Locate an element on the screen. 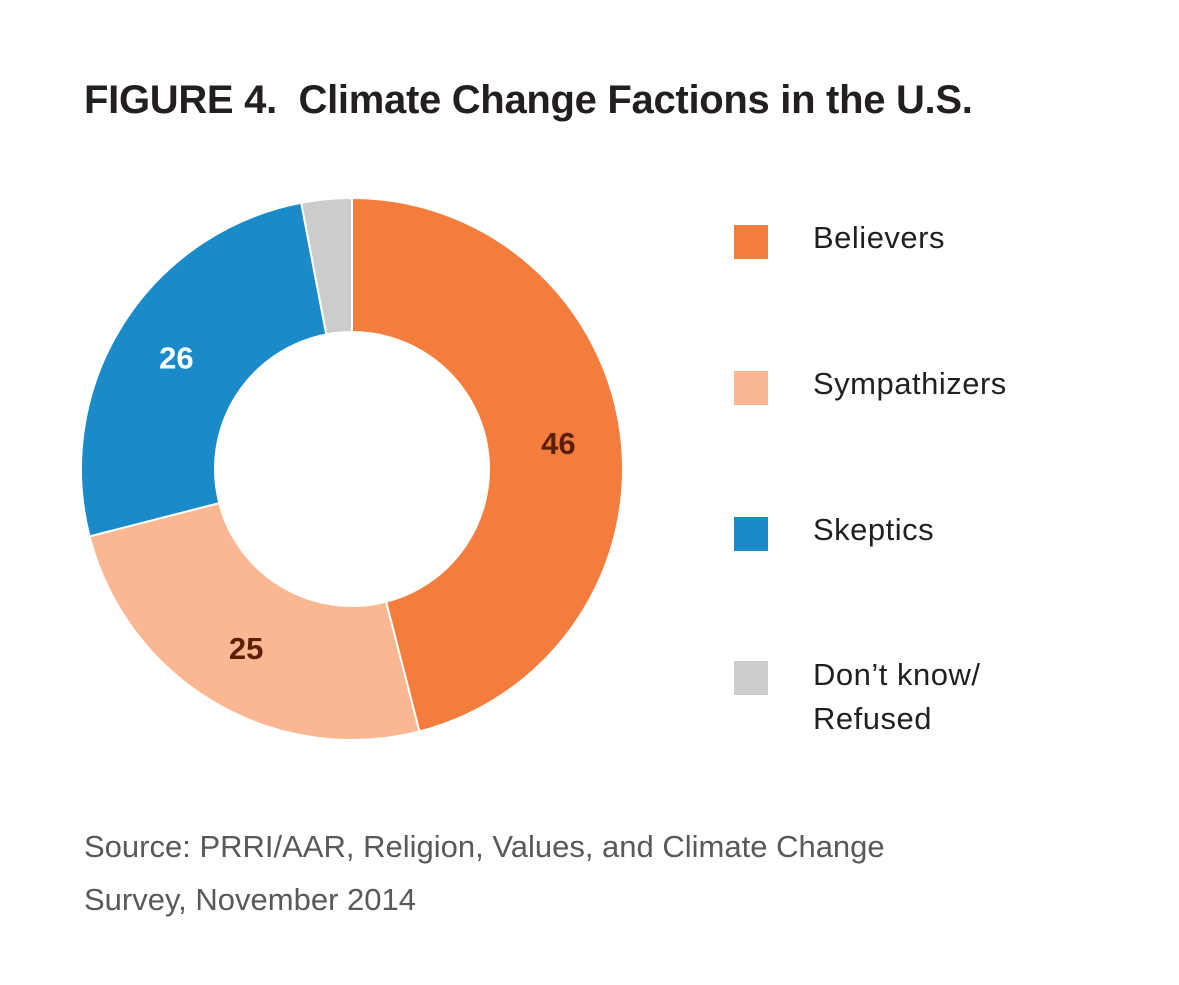 The image size is (1179, 985). legend-label-dont-know: Don’t know/ Refused is located at coordinates (896, 697).